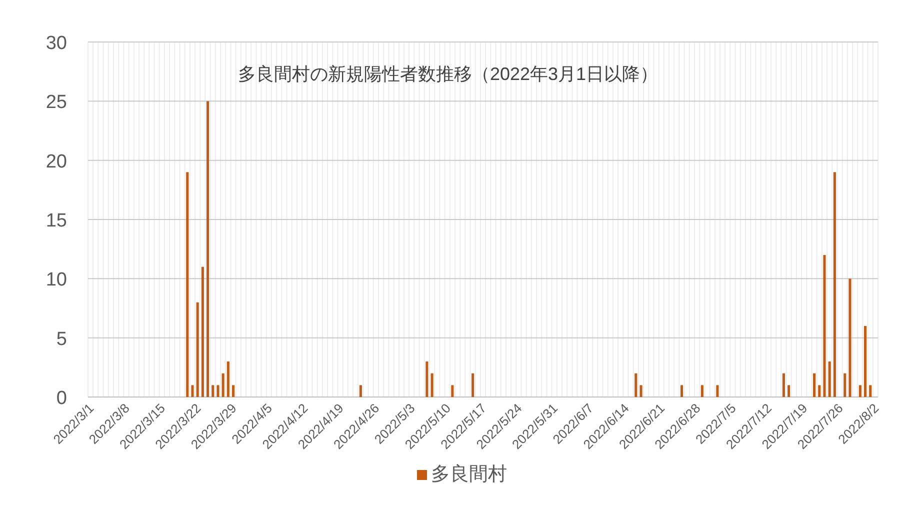 The width and height of the screenshot is (916, 516). What do you see at coordinates (469, 474) in the screenshot?
I see `legend-label: 多良間村` at bounding box center [469, 474].